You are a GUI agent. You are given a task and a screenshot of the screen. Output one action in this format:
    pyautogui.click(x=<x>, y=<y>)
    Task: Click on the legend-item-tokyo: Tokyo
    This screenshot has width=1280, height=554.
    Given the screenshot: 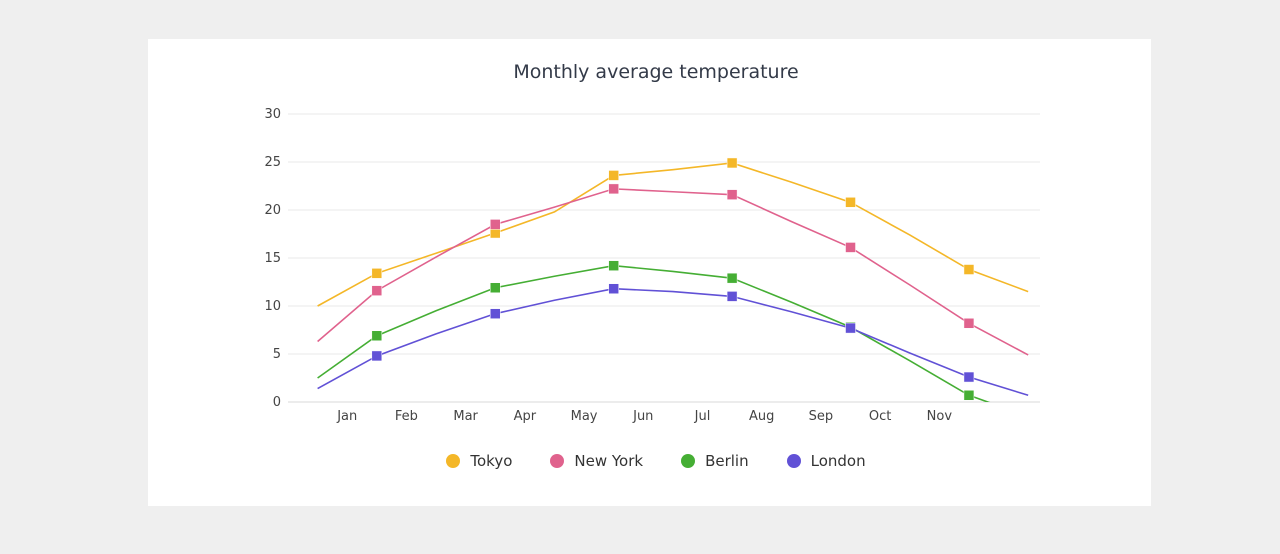 What is the action you would take?
    pyautogui.click(x=479, y=461)
    